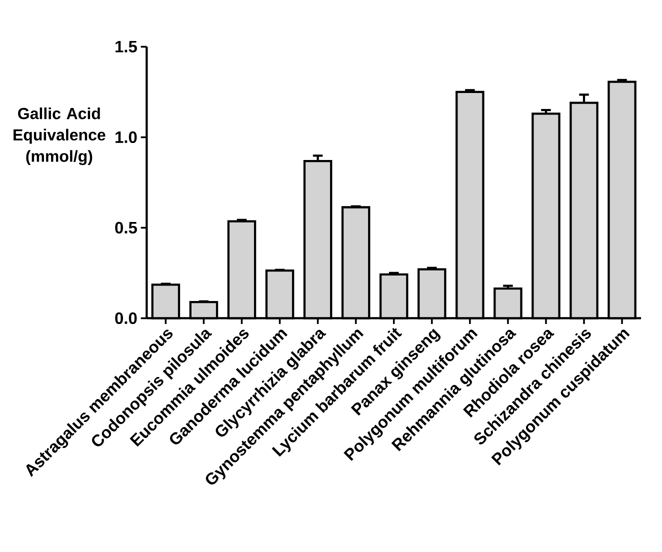  I want to click on y-tick-label: 1.0, so click(126, 137).